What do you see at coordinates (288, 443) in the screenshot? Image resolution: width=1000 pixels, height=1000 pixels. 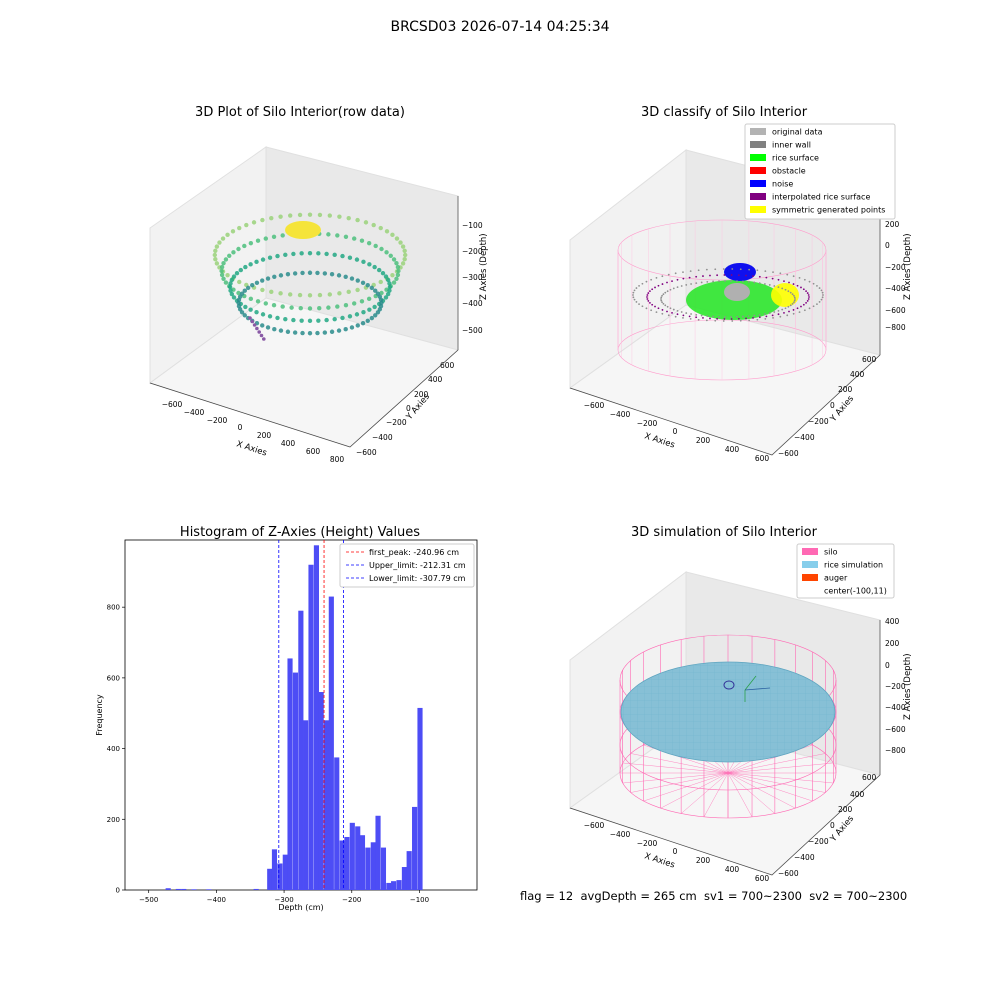 I see `raw-xtick: 400` at bounding box center [288, 443].